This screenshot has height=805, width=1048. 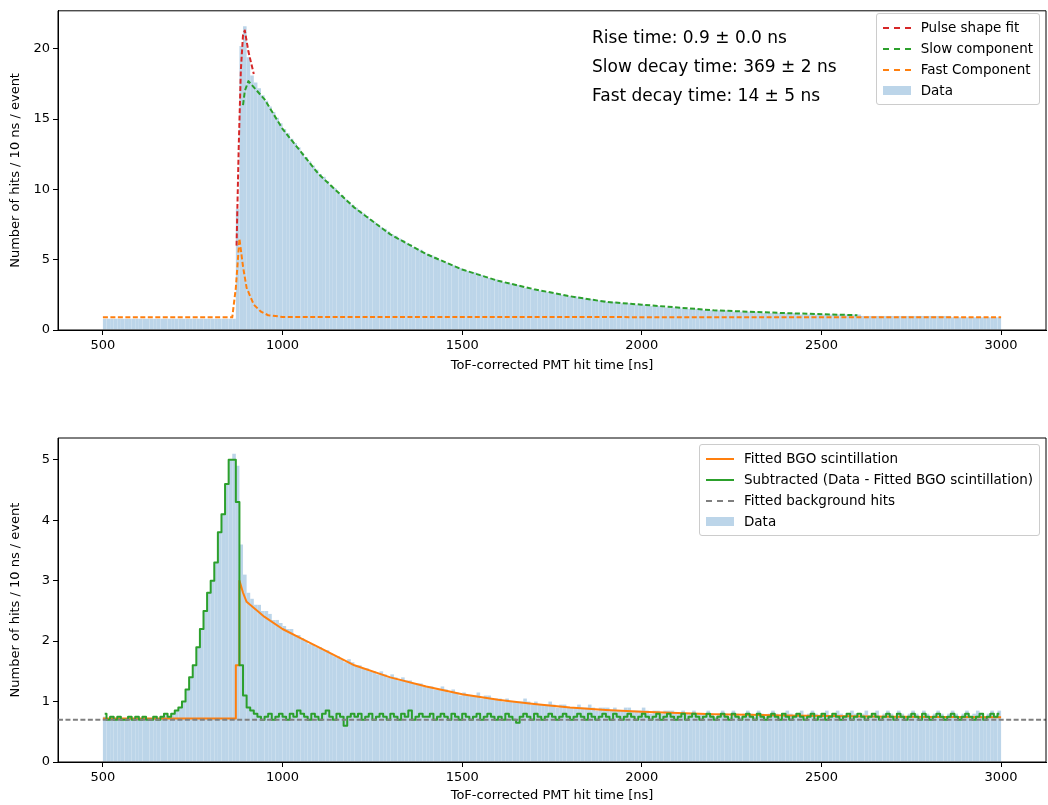 I want to click on annotation: Fast decay time: 14 ± 5 ns, so click(x=706, y=95).